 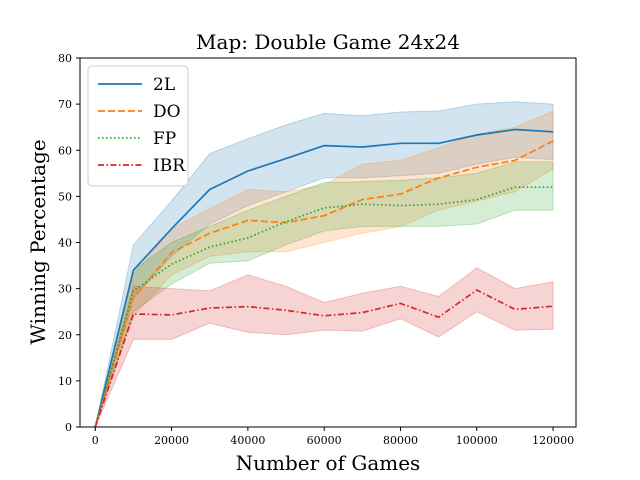 I want to click on legend-label-fp: FP, so click(x=164, y=139).